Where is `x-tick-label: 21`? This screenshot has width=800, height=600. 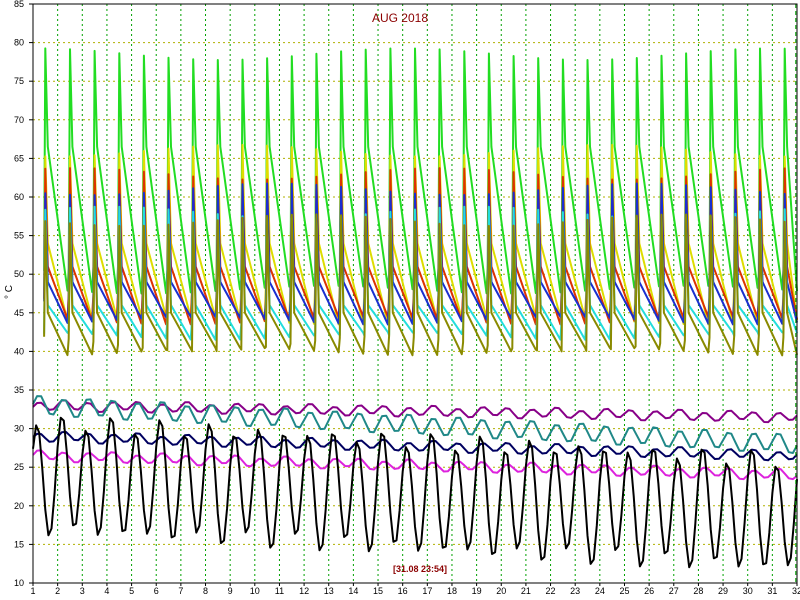
x-tick-label: 21 is located at coordinates (526, 591).